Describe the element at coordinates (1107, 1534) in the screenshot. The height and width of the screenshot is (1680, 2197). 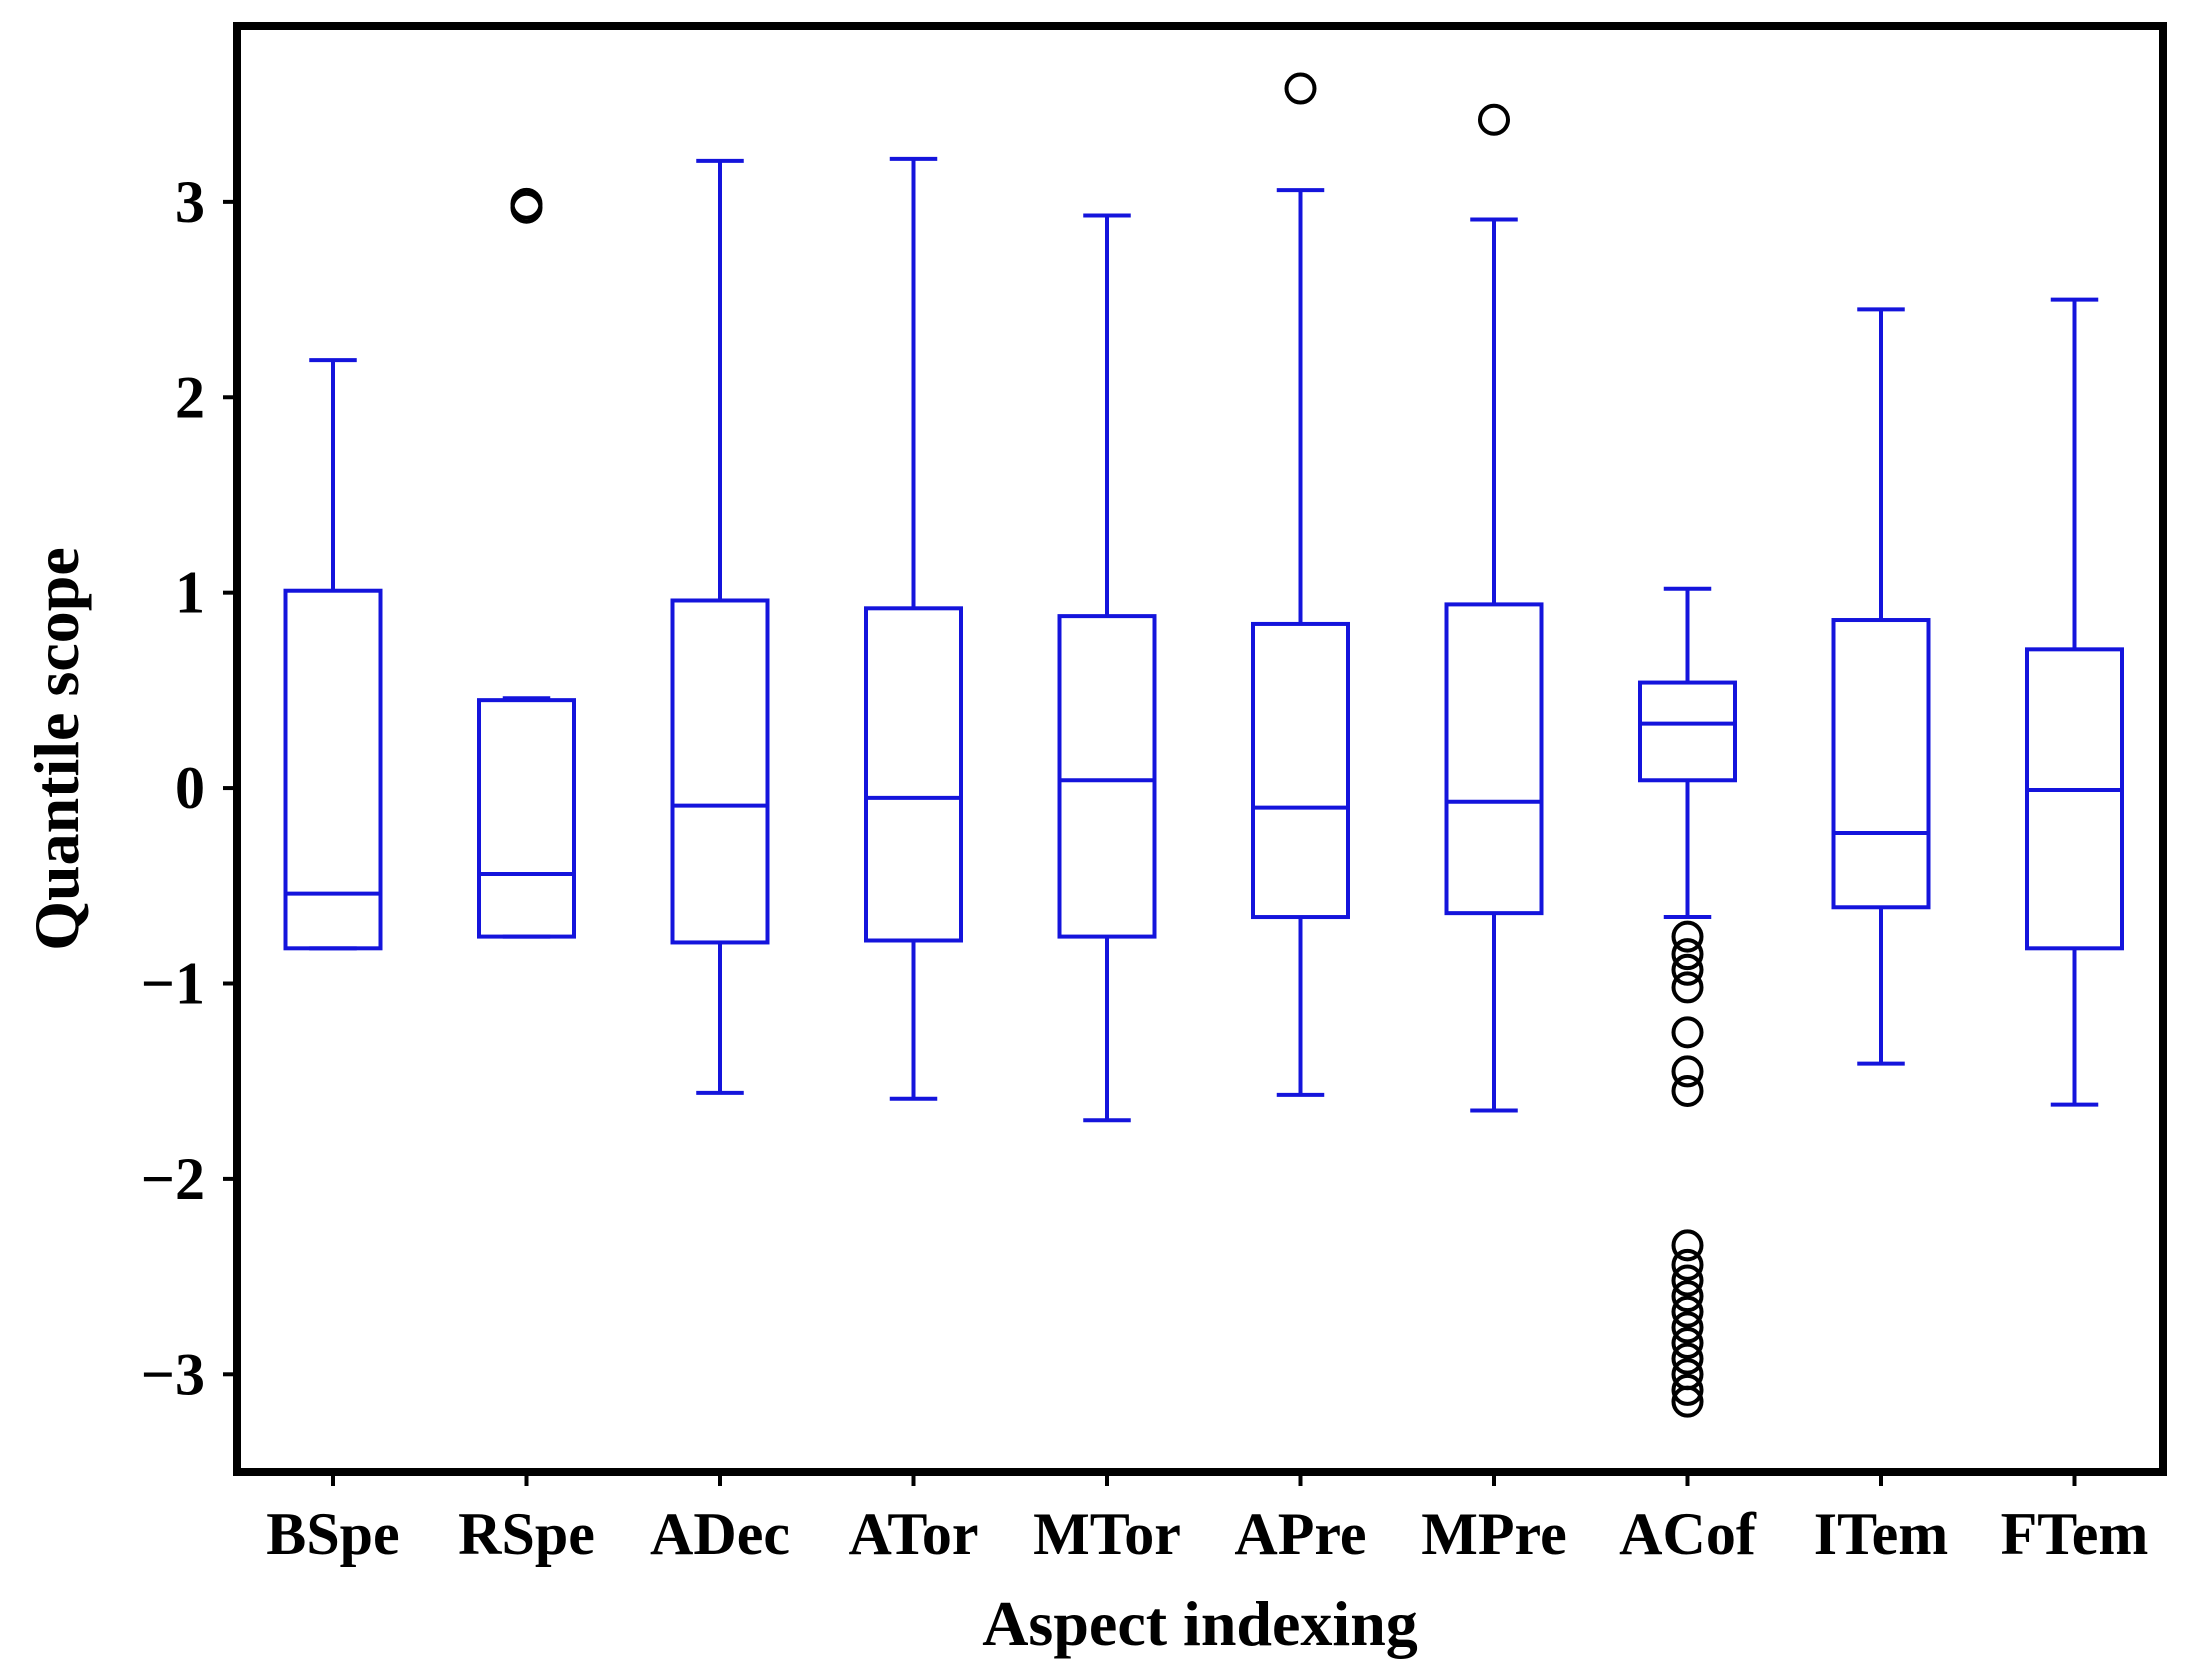
I see `x-tick-label: MTor` at that location.